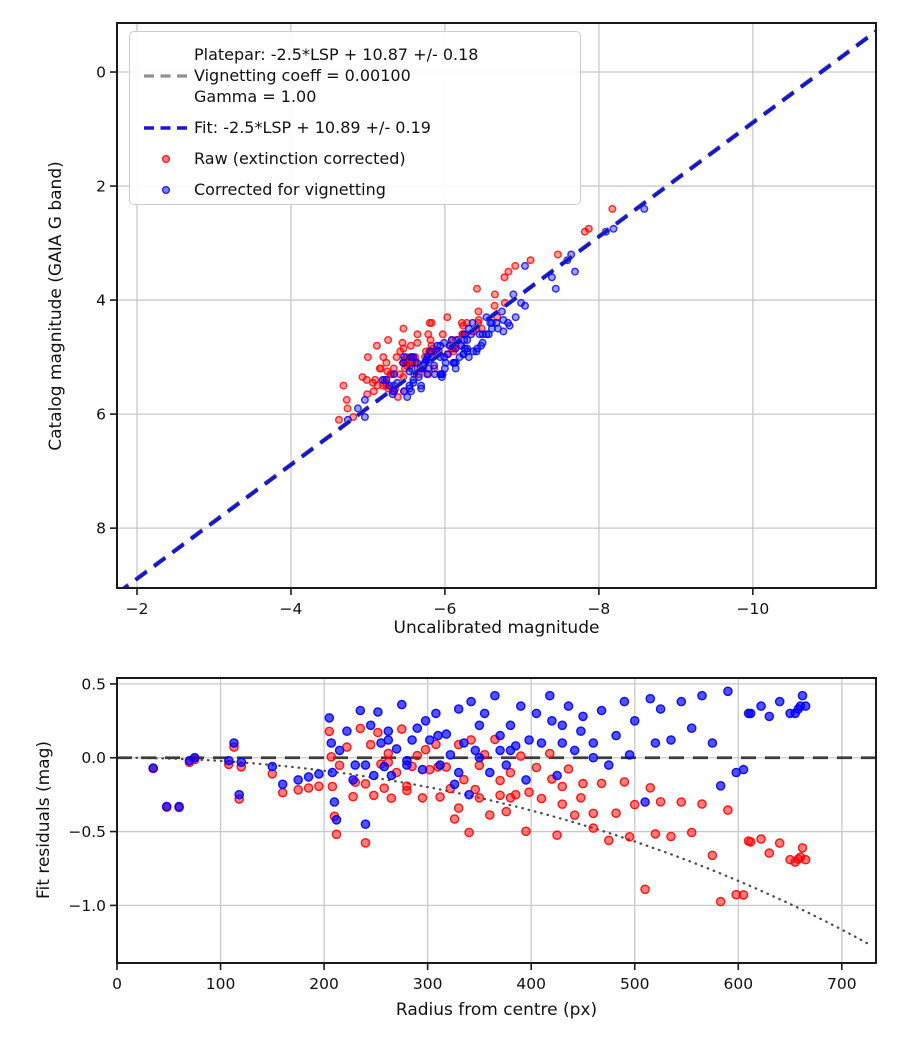 This screenshot has height=1050, width=900. I want to click on raw-points, so click(476, 314).